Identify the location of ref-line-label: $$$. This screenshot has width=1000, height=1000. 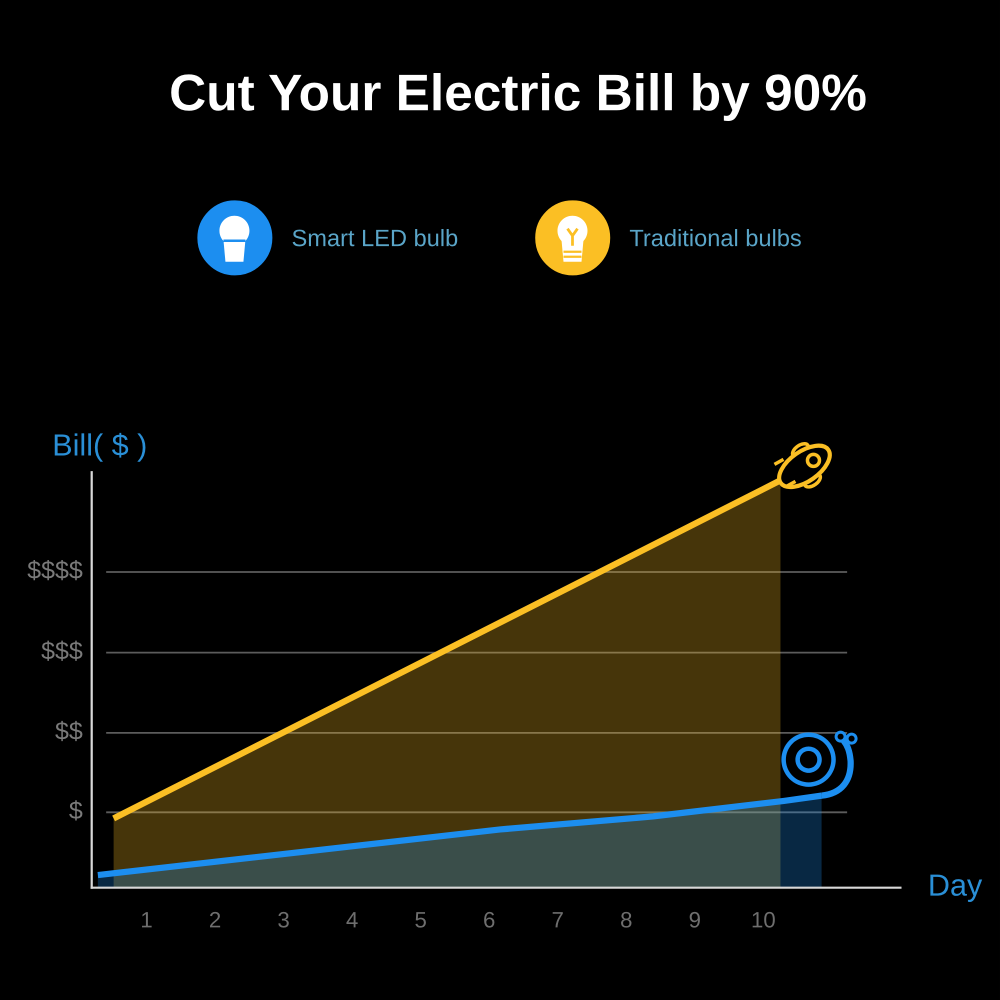
(61, 650).